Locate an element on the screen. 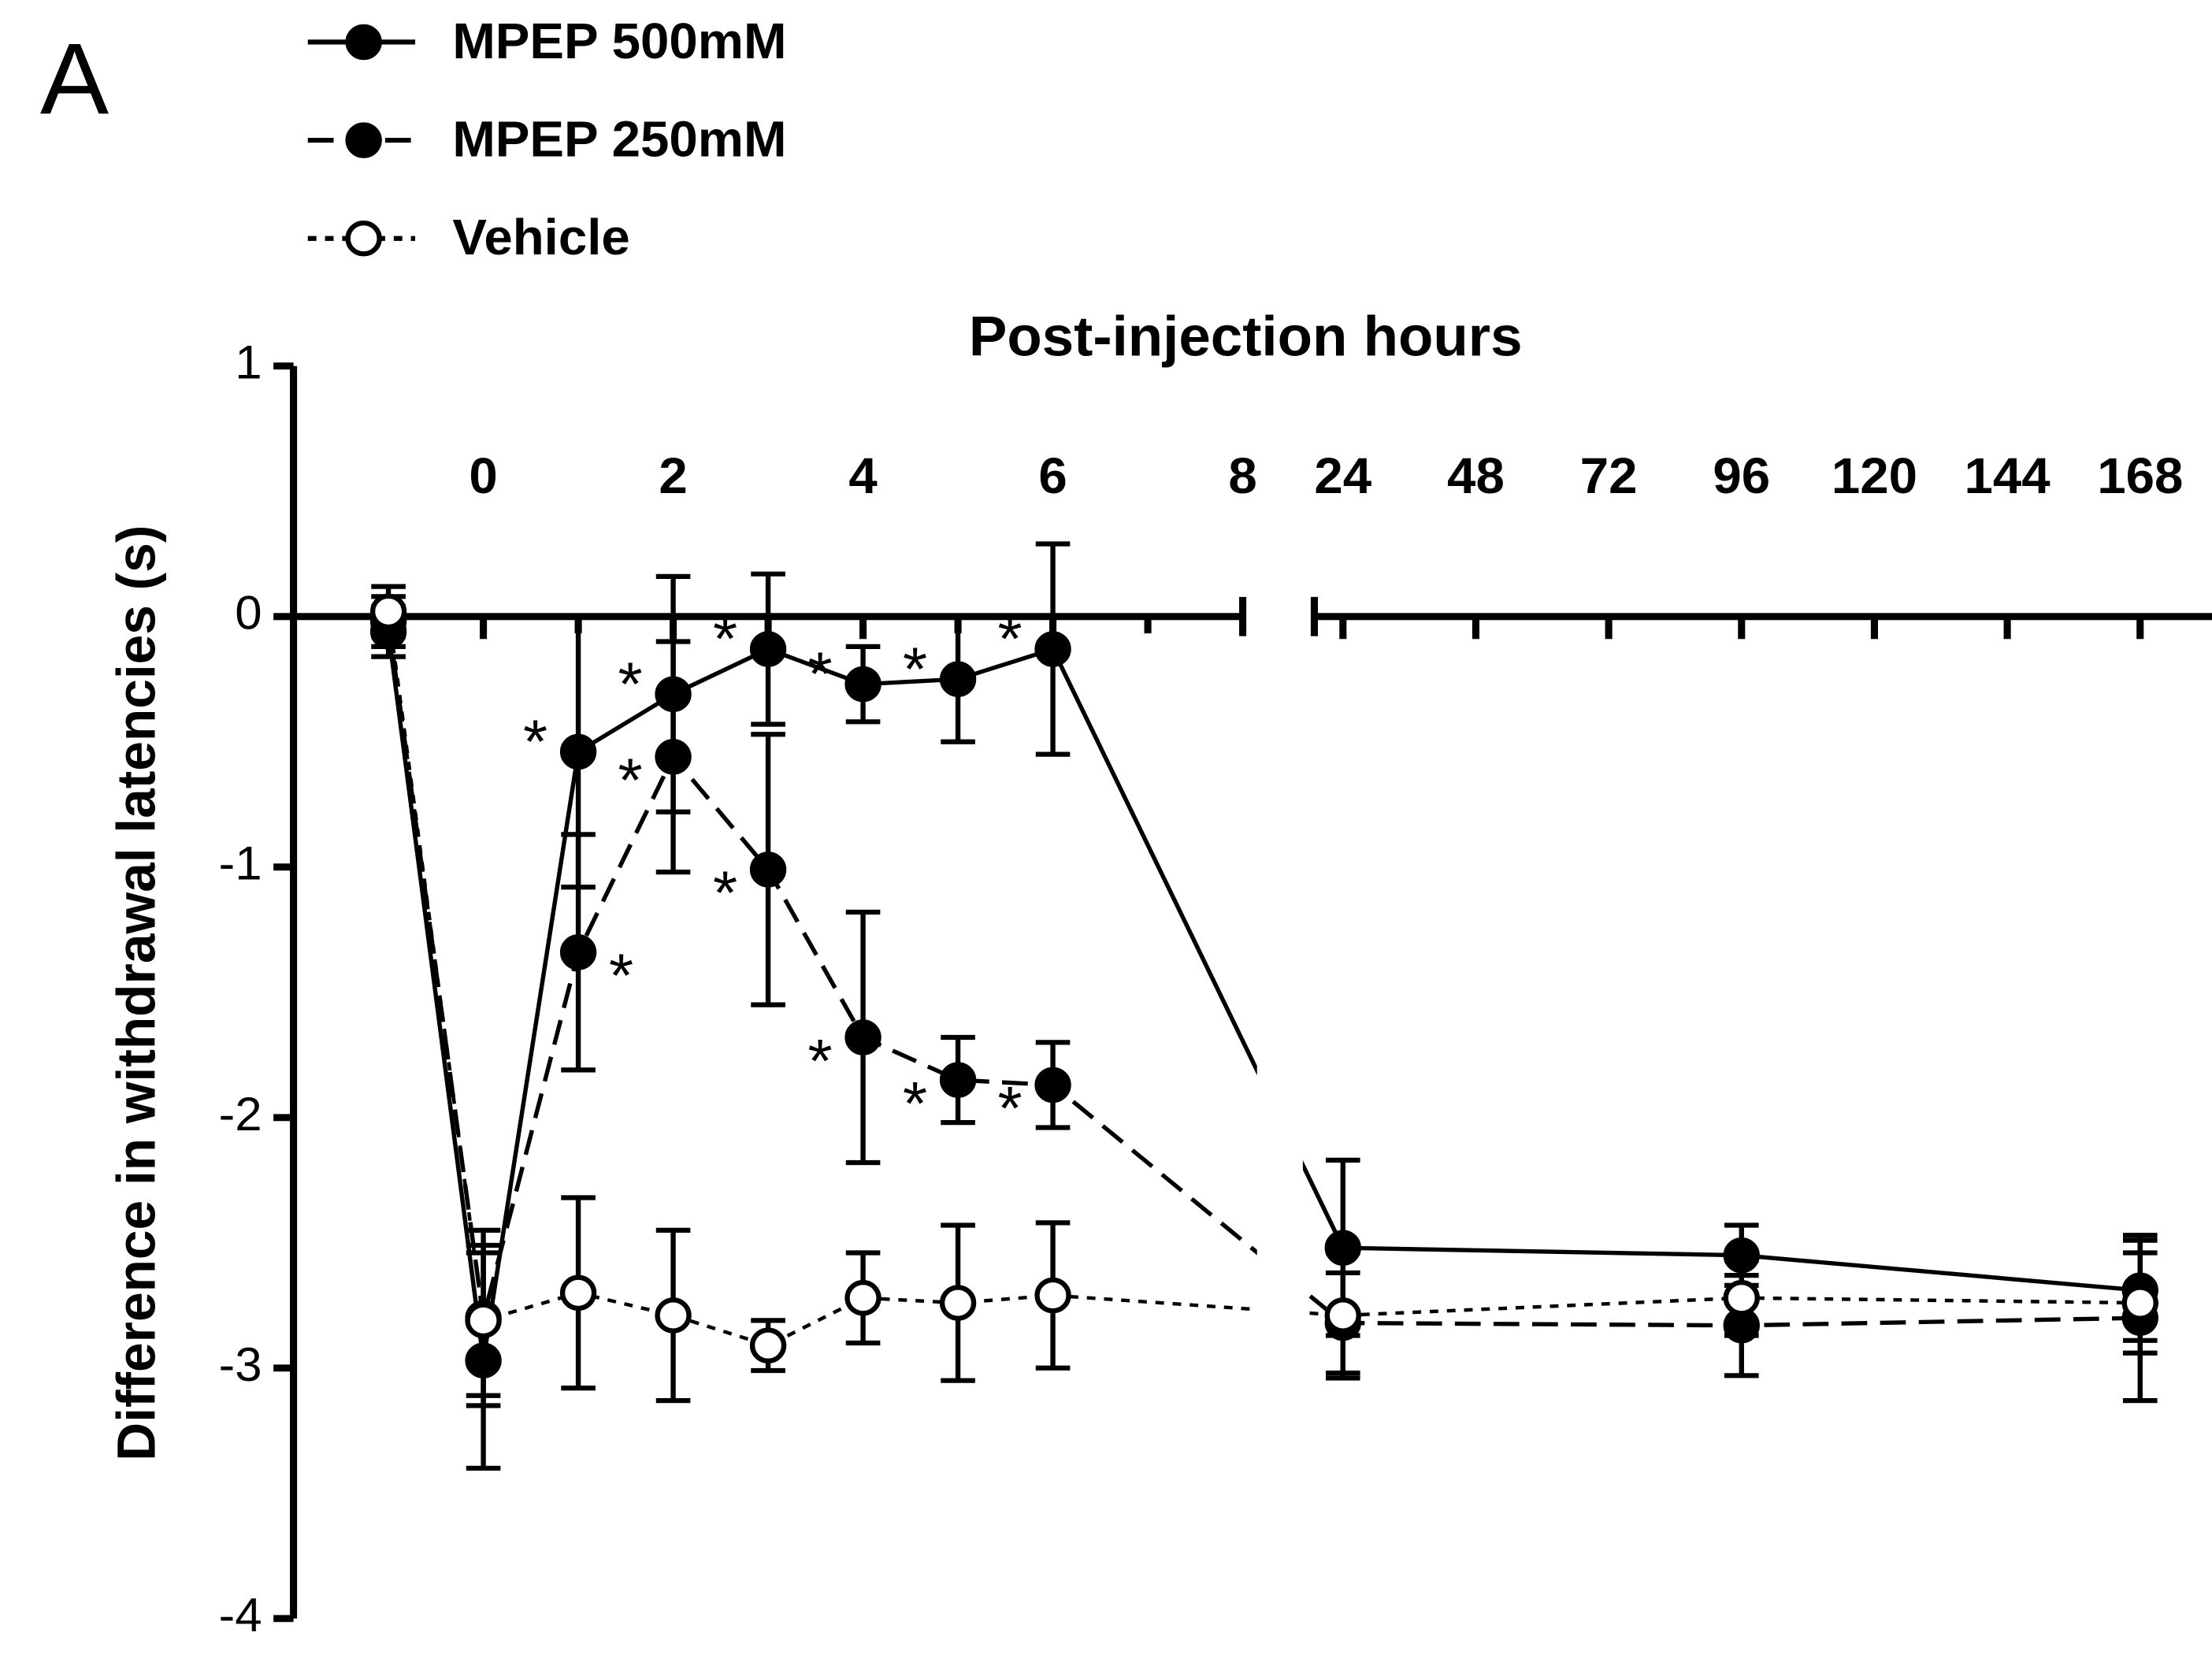  x-tick-label: 2 is located at coordinates (673, 475).